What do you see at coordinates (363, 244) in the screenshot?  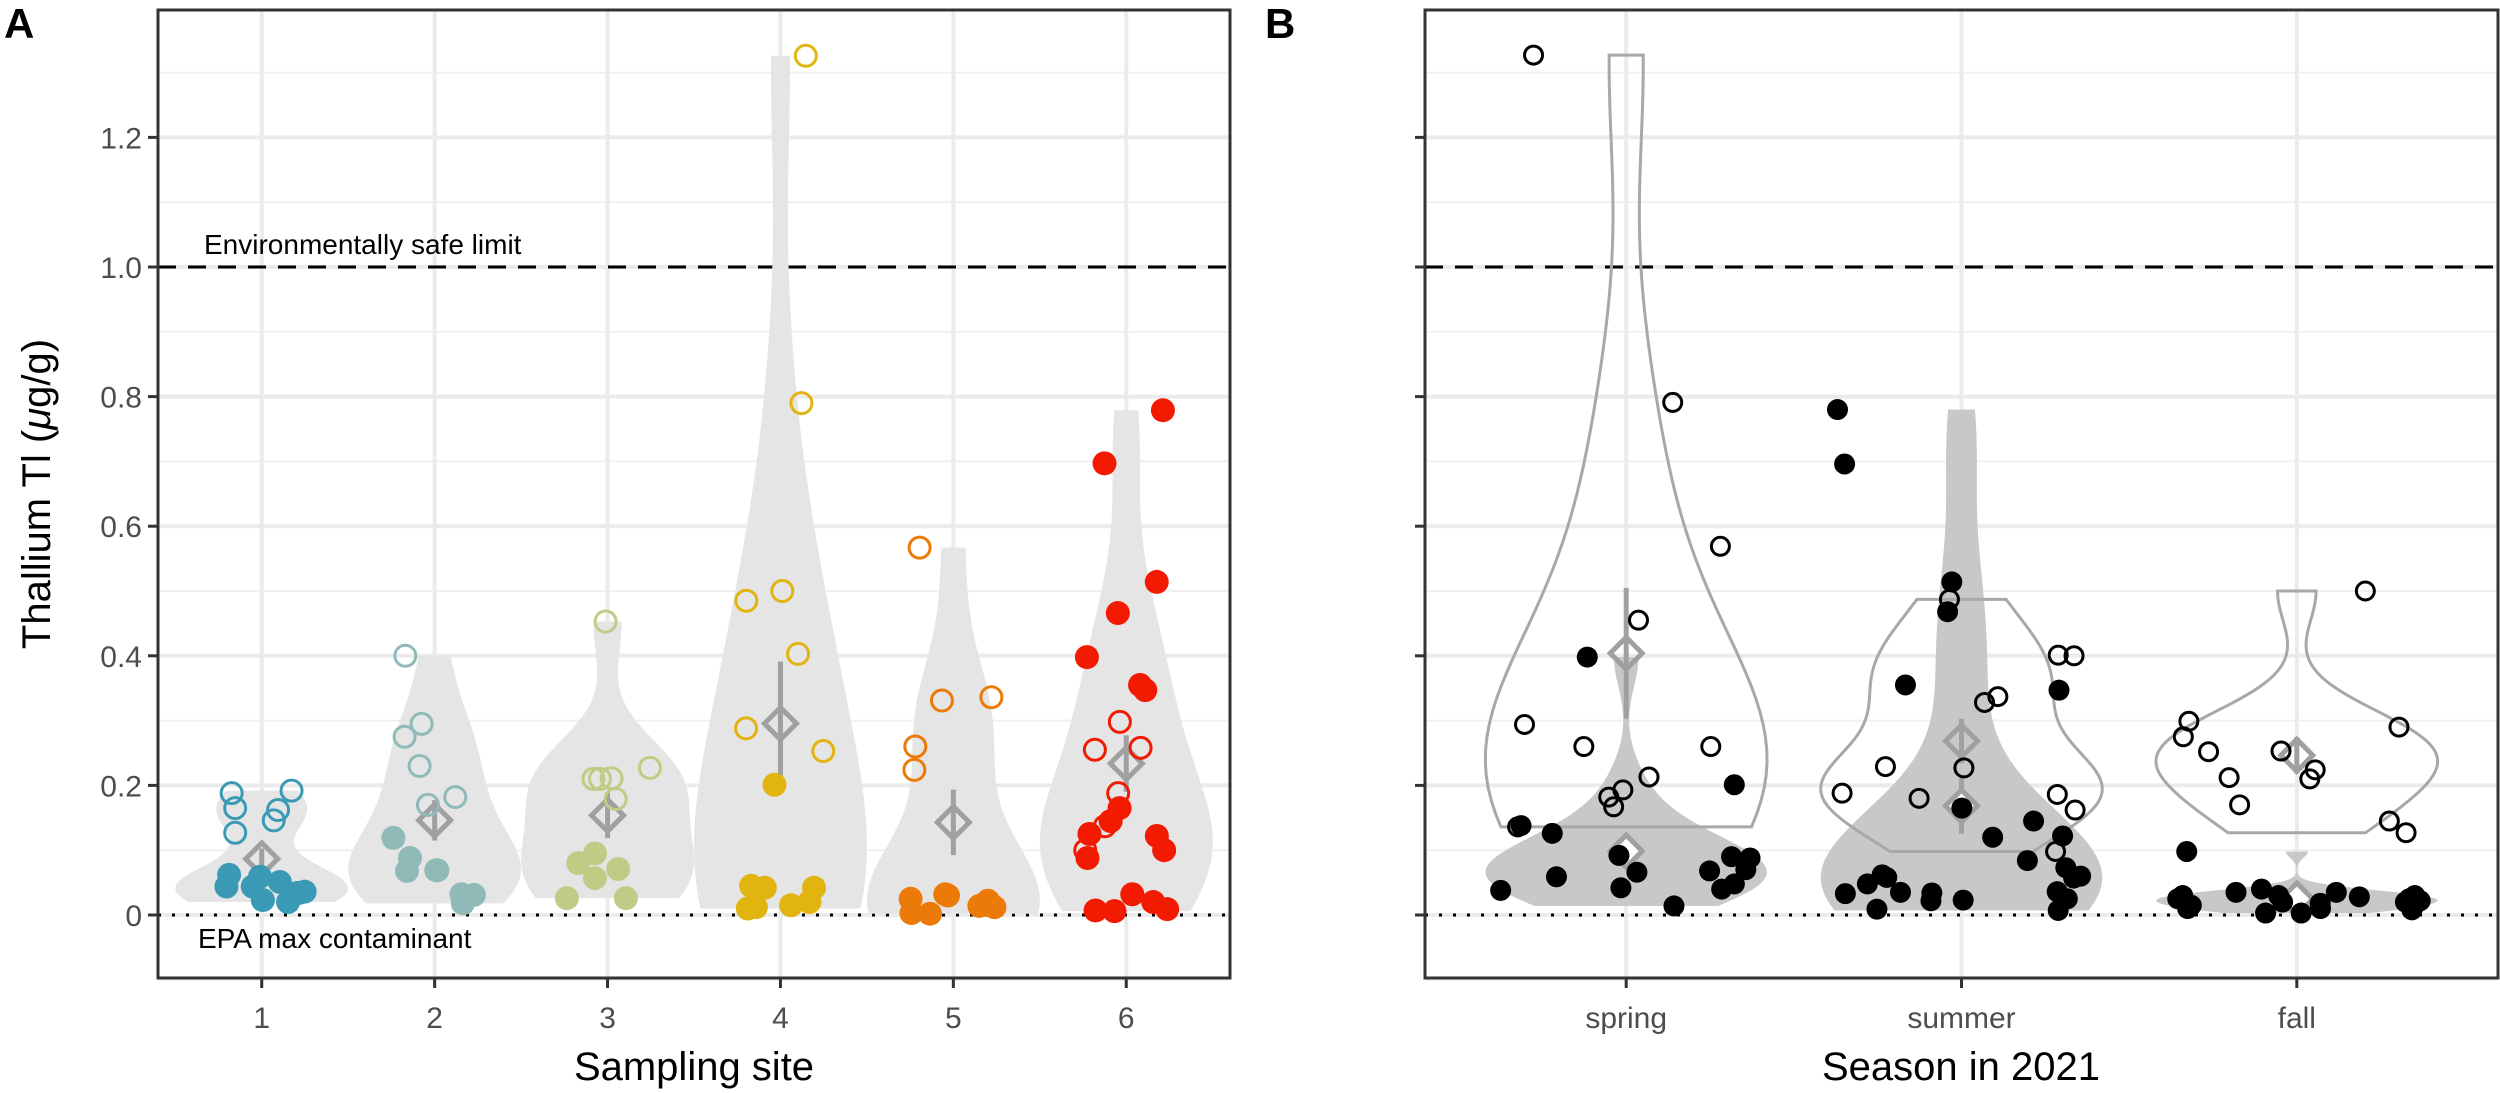 I see `safe-limit-label: Environmentally safe limit` at bounding box center [363, 244].